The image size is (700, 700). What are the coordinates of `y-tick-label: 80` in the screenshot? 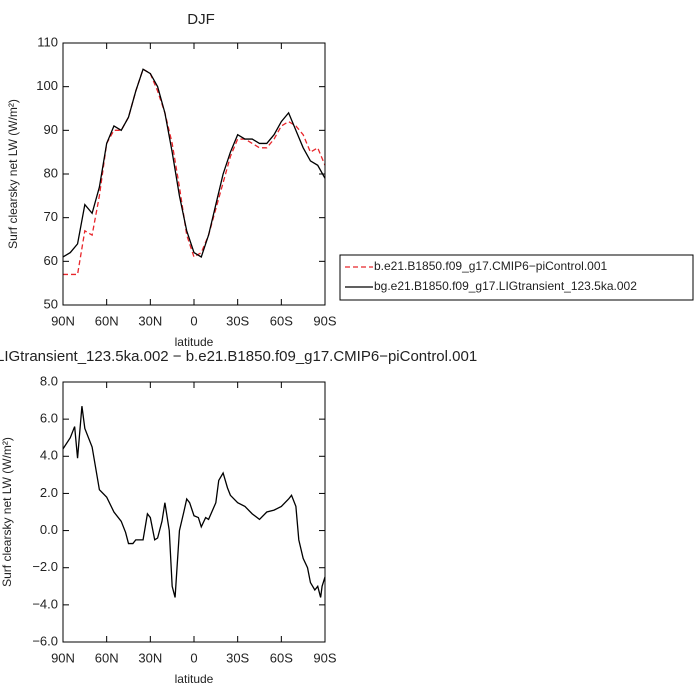 It's located at (51, 172).